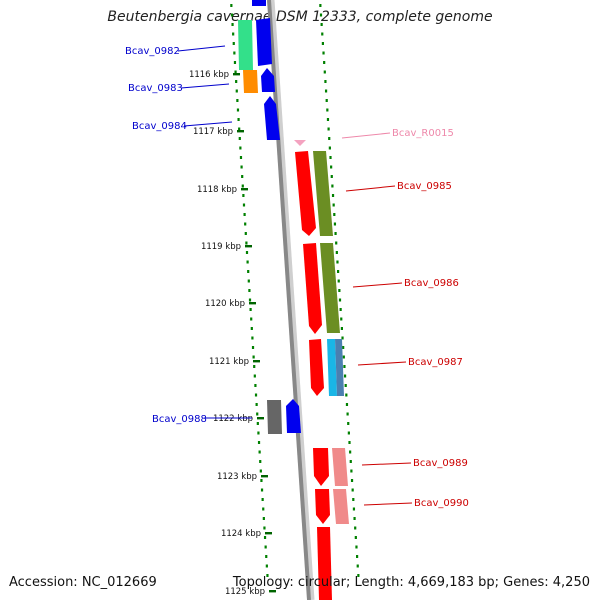 This screenshot has width=600, height=600. What do you see at coordinates (435, 362) in the screenshot?
I see `label-bcav-0987: Bcav_0987` at bounding box center [435, 362].